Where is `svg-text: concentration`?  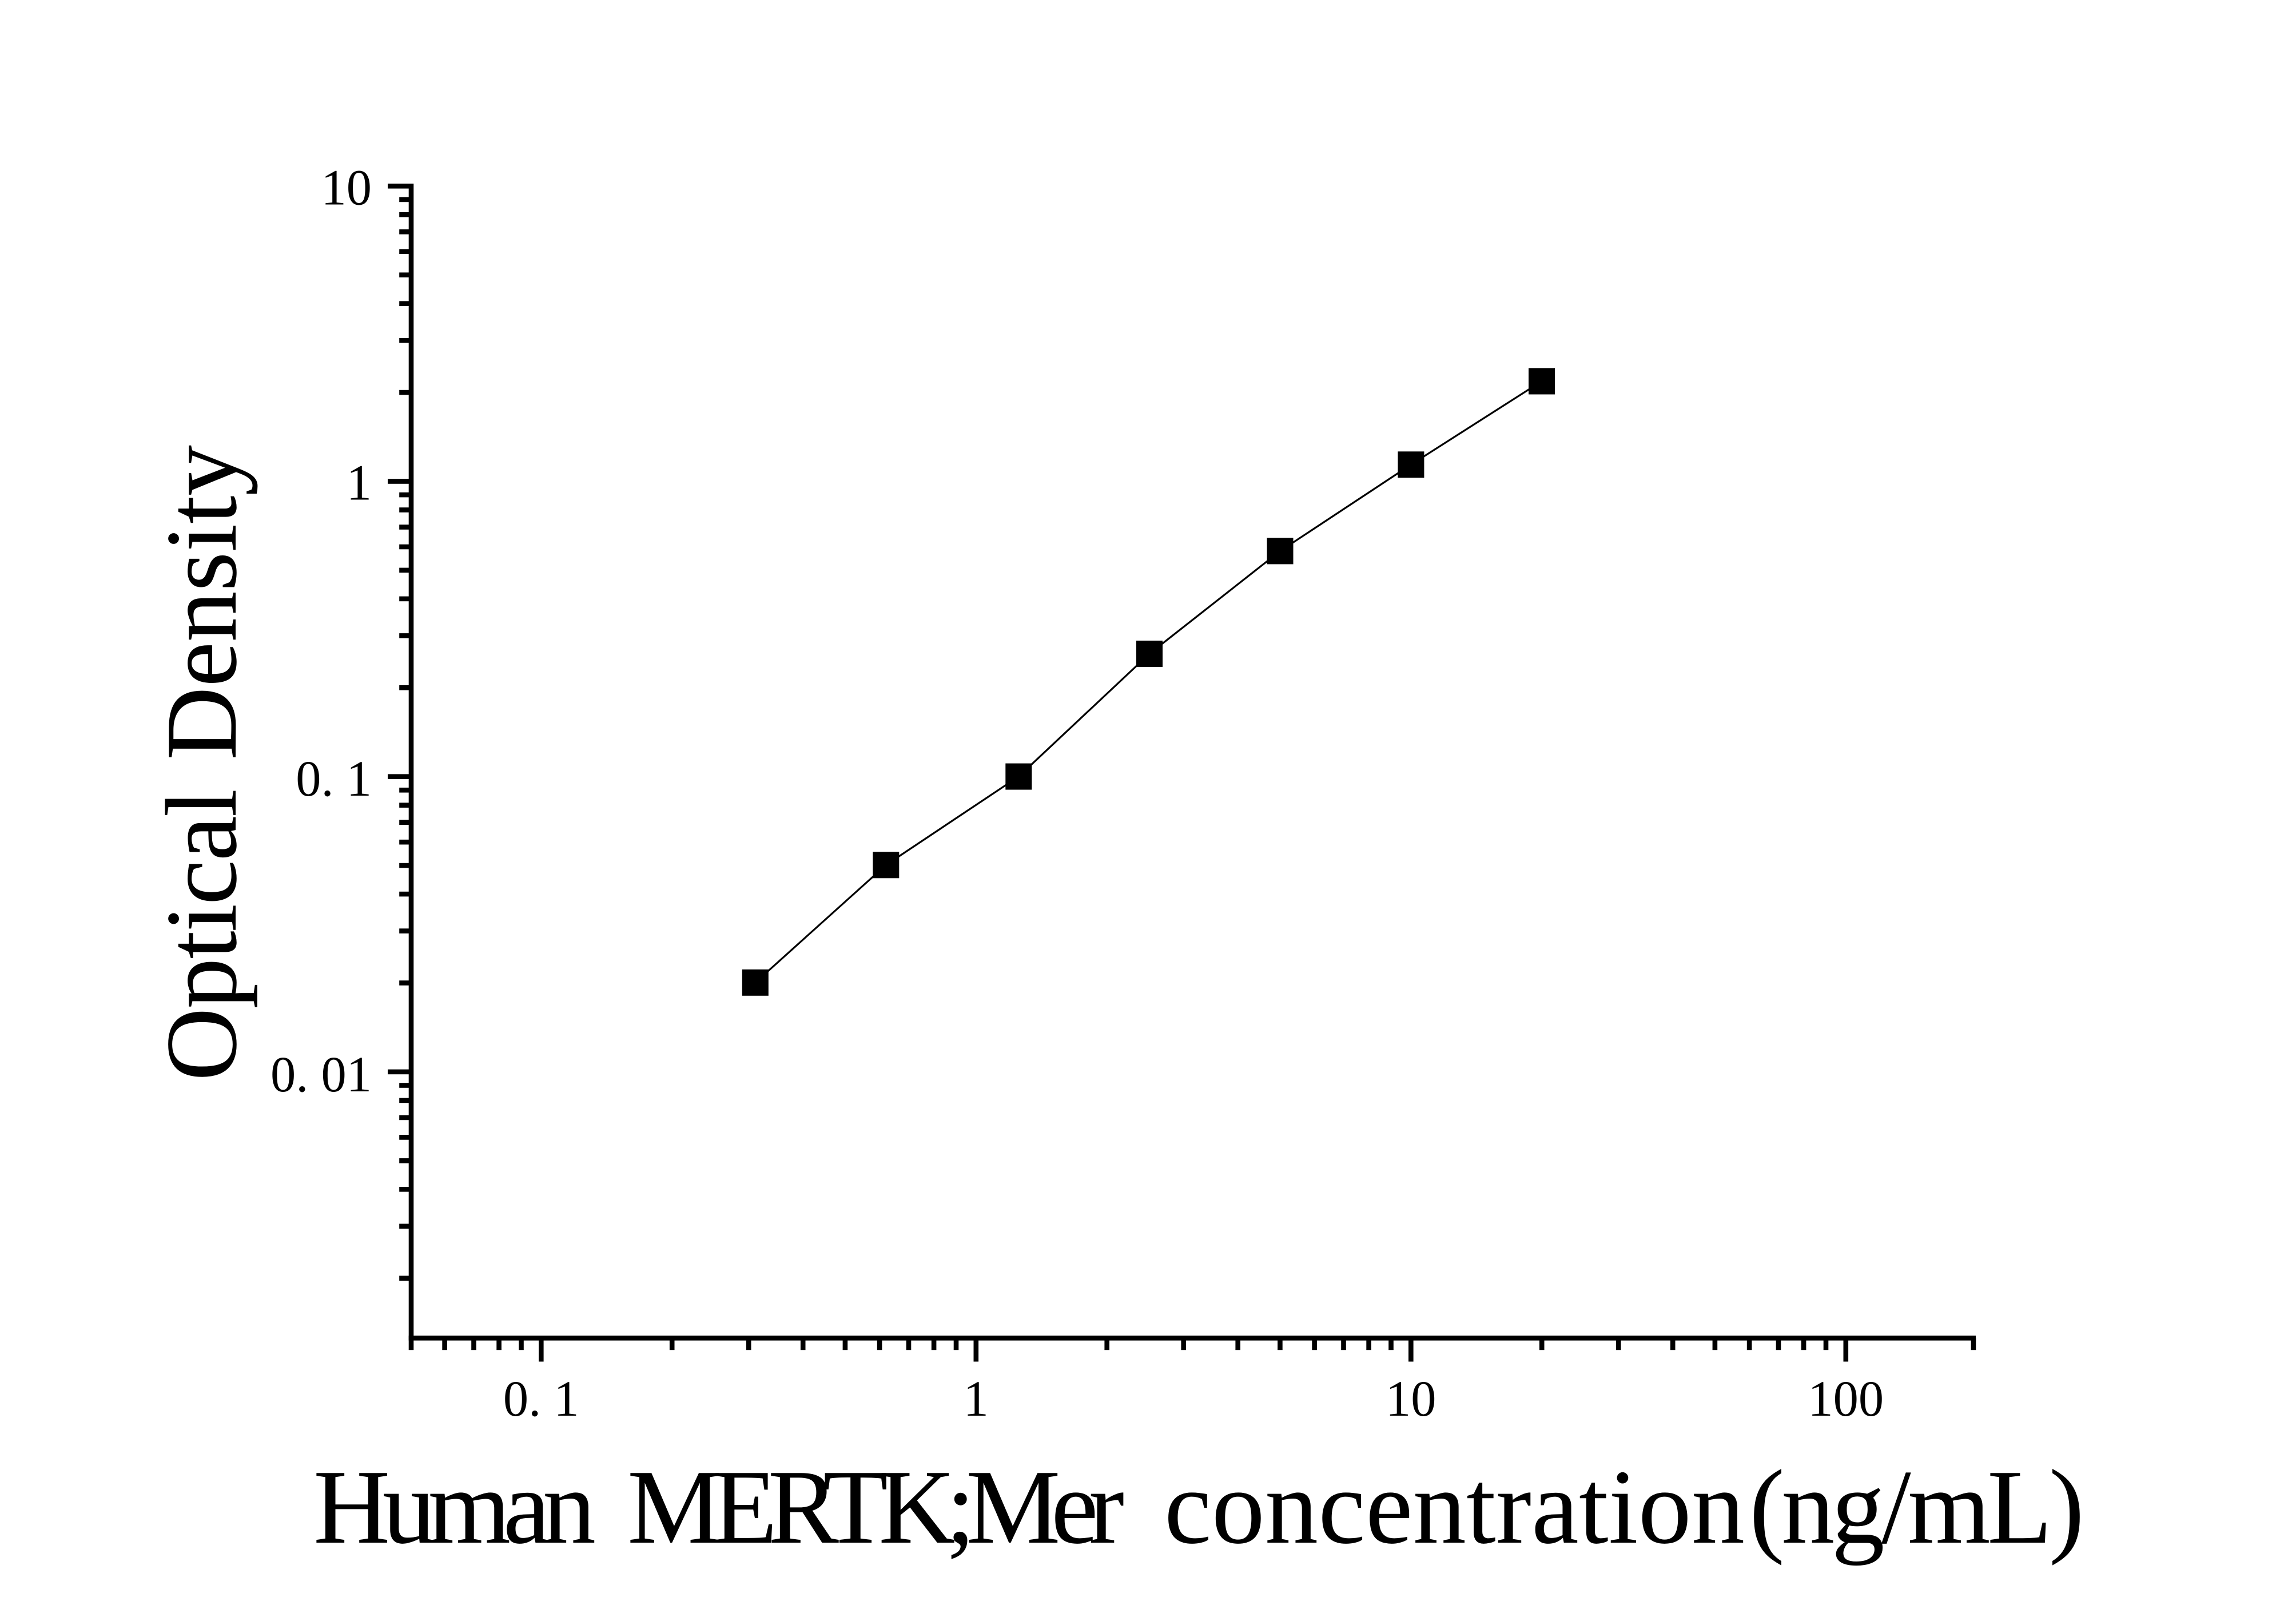 svg-text: concentration is located at coordinates (1454, 1507).